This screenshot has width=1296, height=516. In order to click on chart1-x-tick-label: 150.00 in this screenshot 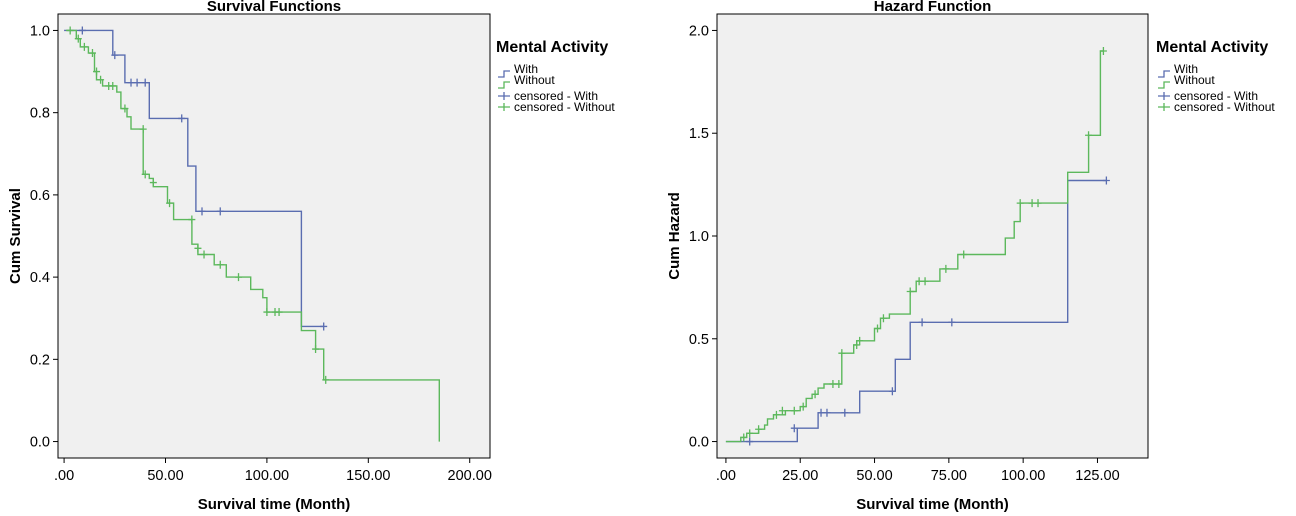, I will do `click(368, 476)`.